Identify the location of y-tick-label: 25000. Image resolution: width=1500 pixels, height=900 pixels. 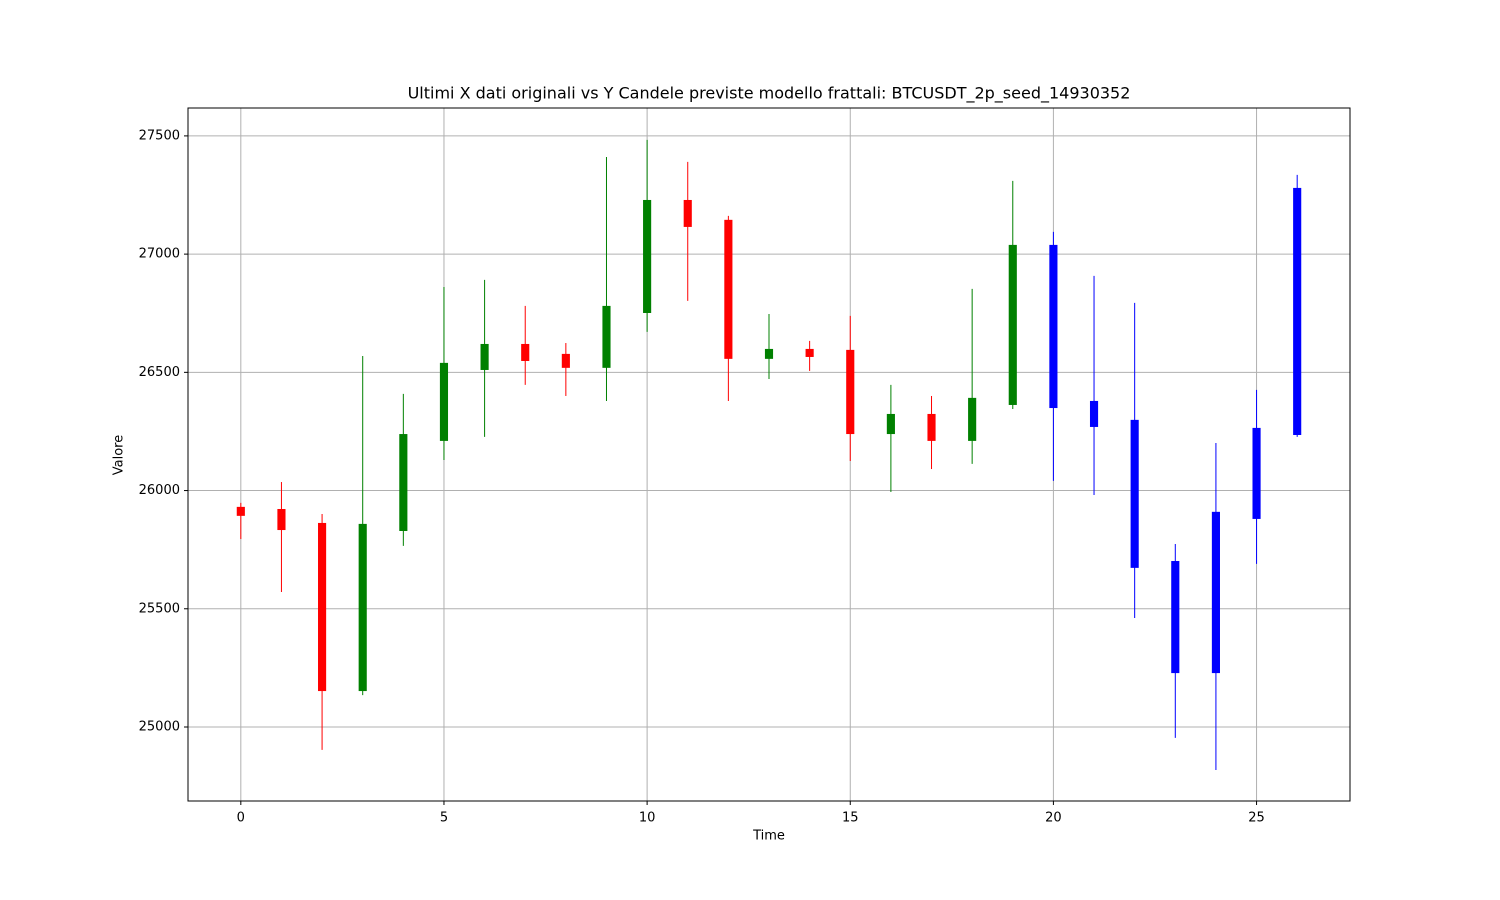
(159, 726).